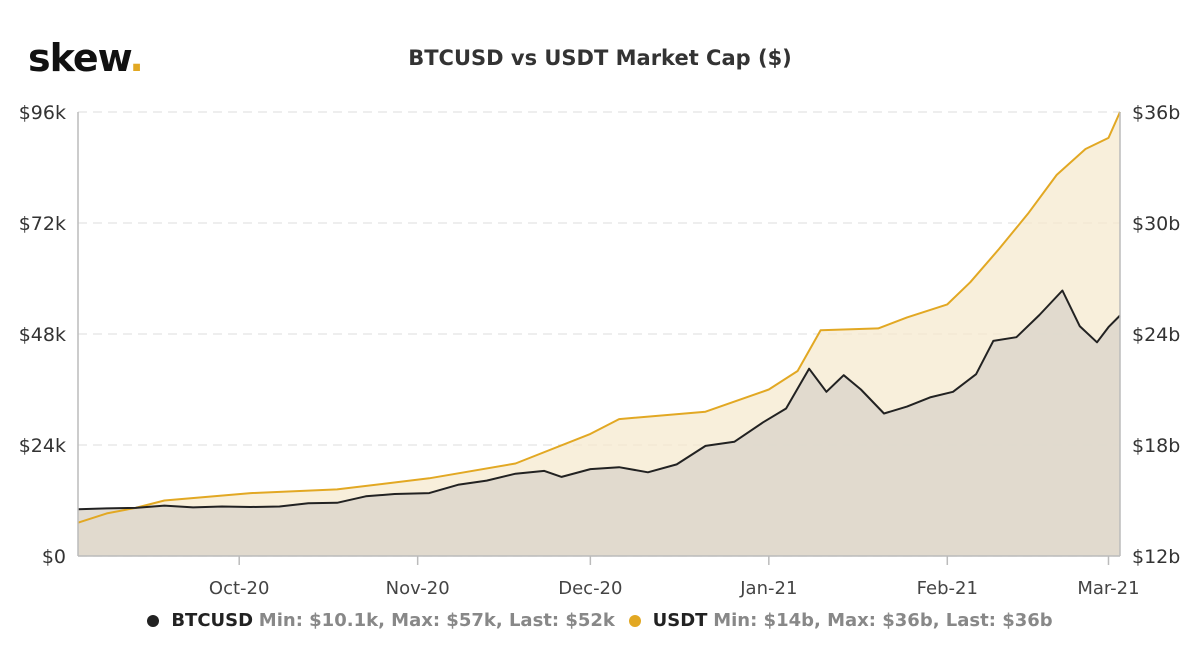 The image size is (1200, 670). Describe the element at coordinates (590, 588) in the screenshot. I see `x-tick-label-2: Dec-20` at that location.